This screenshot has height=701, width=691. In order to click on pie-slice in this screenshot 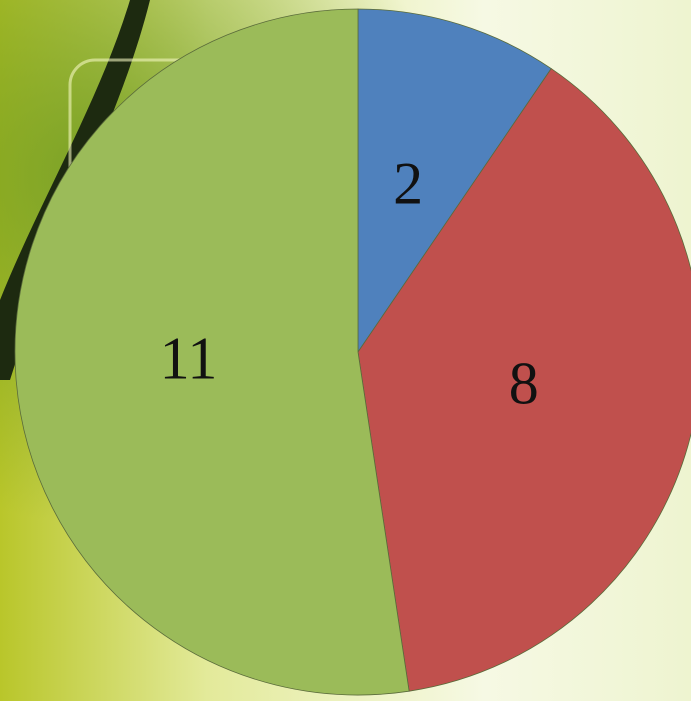, I will do `click(454, 181)`.